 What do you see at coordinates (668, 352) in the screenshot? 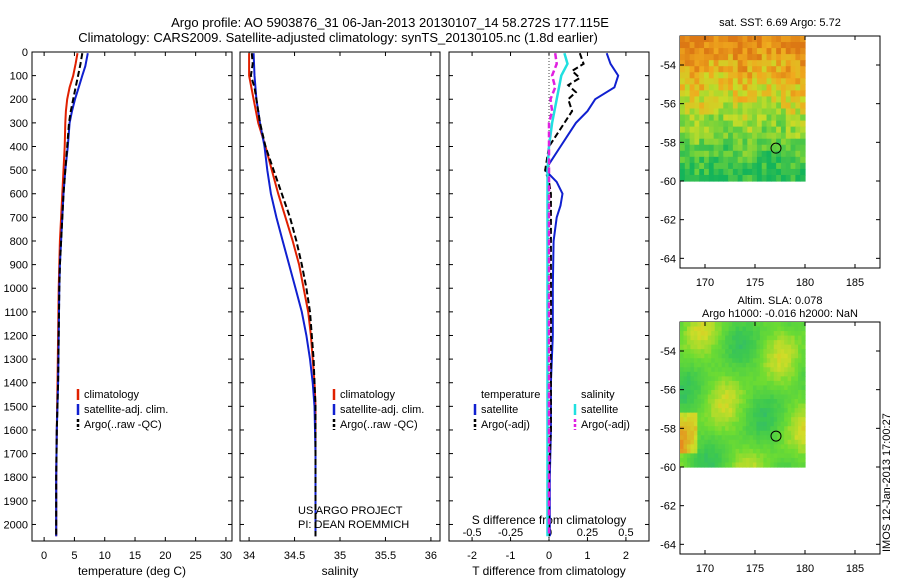
I see `y-tick-label: -54` at bounding box center [668, 352].